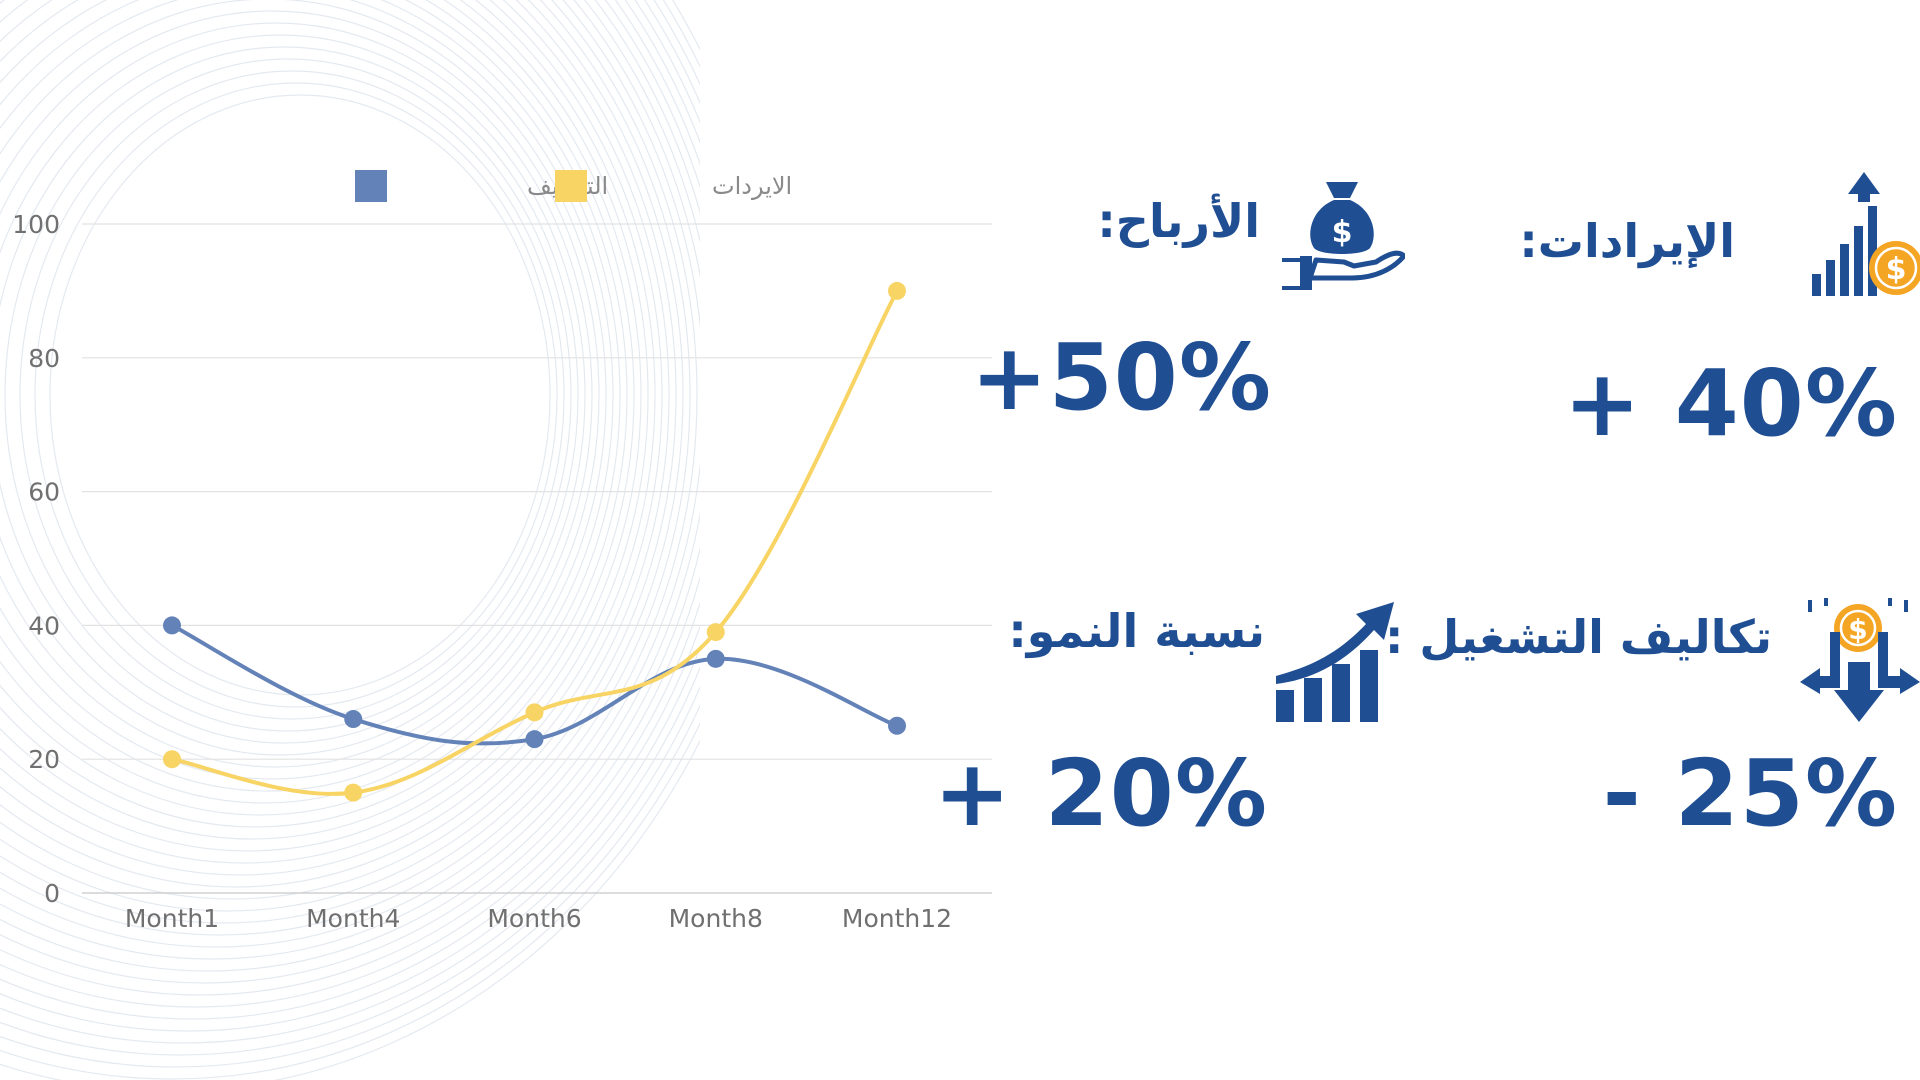  What do you see at coordinates (353, 918) in the screenshot?
I see `x-tick-label: Month4` at bounding box center [353, 918].